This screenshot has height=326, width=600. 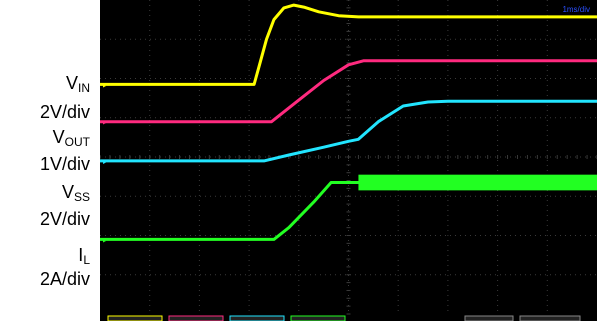 What do you see at coordinates (75, 193) in the screenshot?
I see `label-vss: VSS` at bounding box center [75, 193].